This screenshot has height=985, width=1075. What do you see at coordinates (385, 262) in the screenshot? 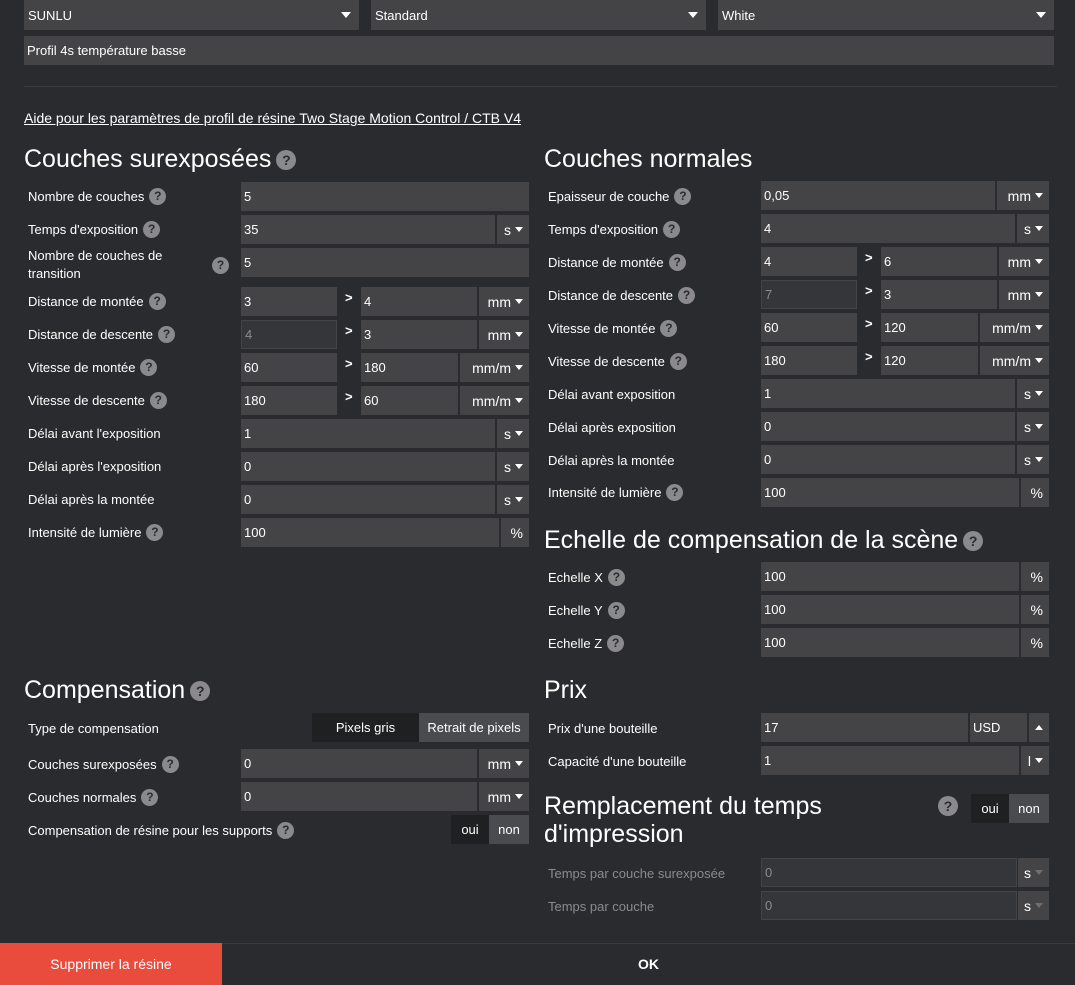
I see `over-transition-input: 5` at bounding box center [385, 262].